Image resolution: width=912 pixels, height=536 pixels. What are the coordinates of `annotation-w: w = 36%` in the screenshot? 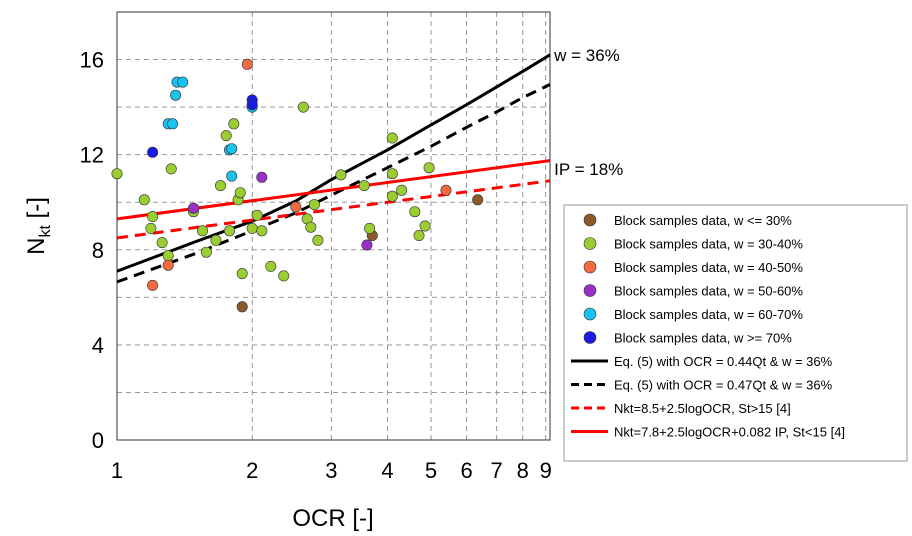 It's located at (586, 55).